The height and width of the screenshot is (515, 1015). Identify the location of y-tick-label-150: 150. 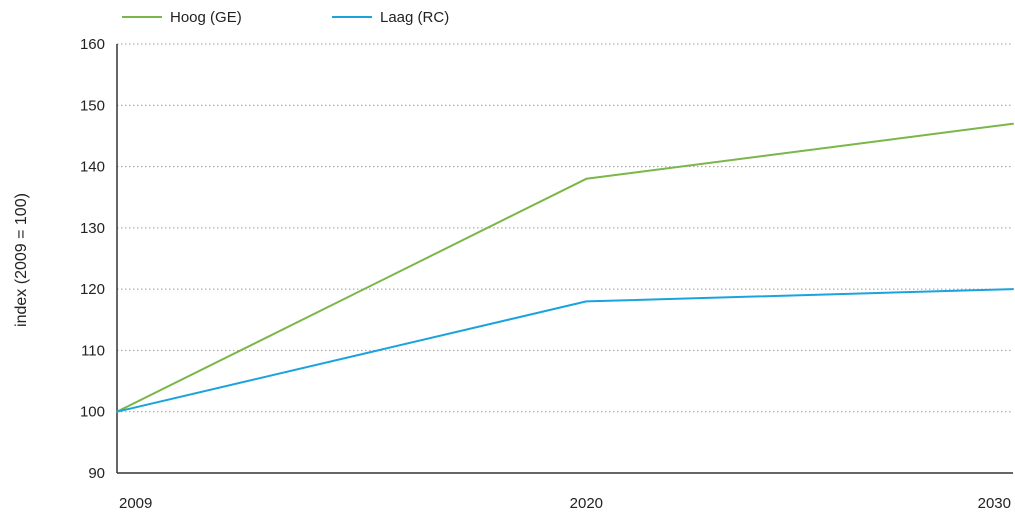
(92, 105).